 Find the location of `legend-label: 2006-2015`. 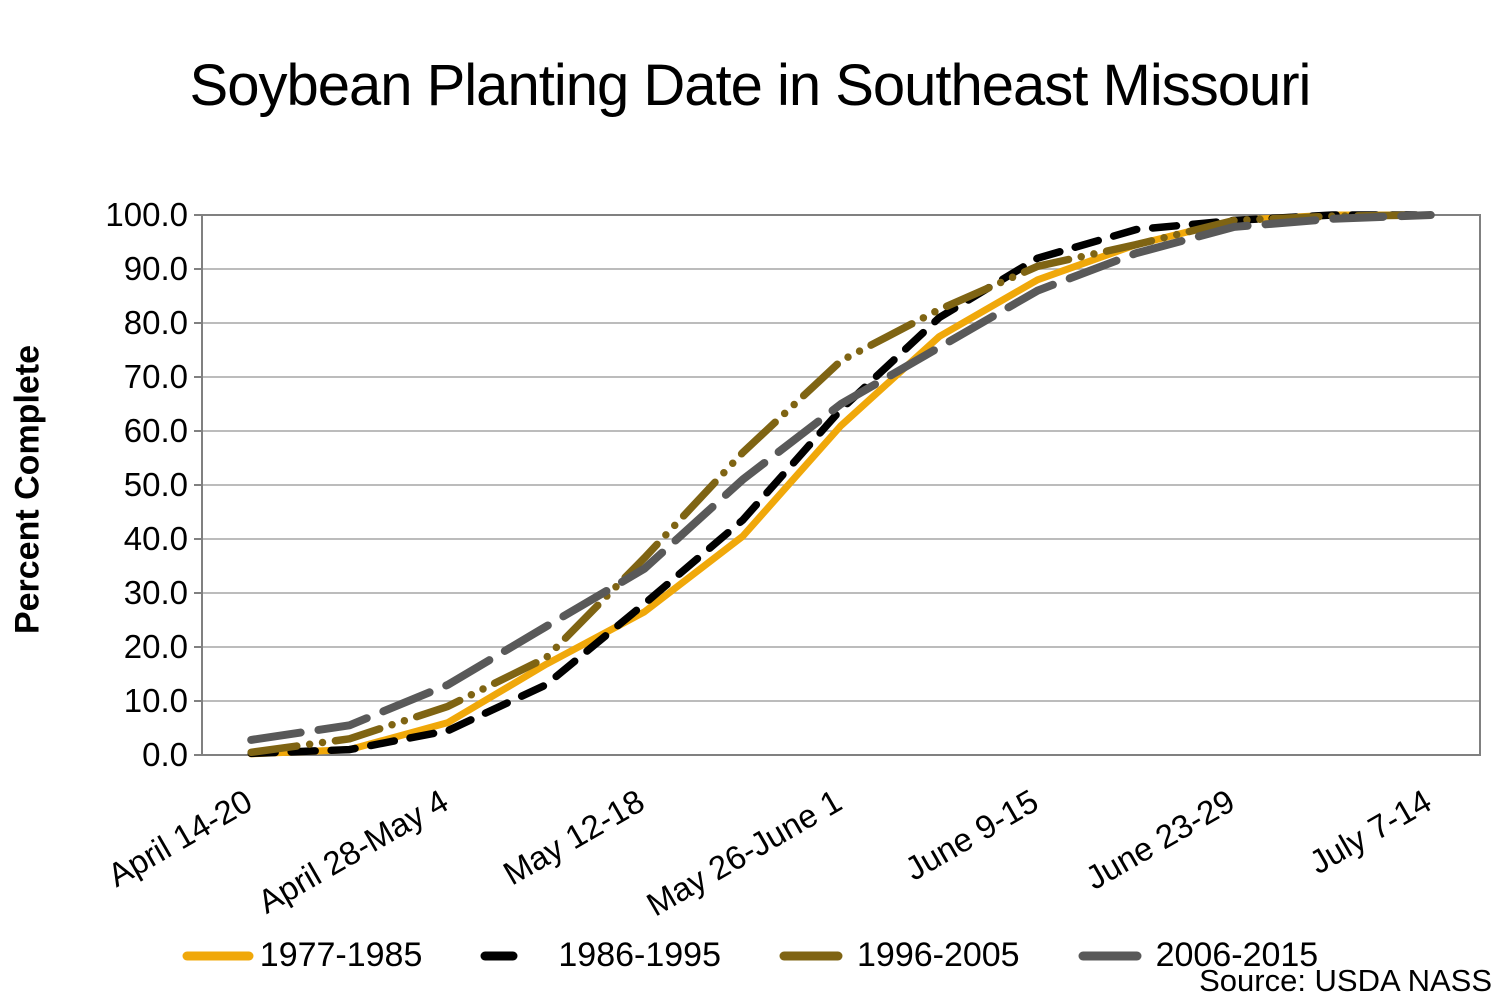

legend-label: 2006-2015 is located at coordinates (1237, 955).